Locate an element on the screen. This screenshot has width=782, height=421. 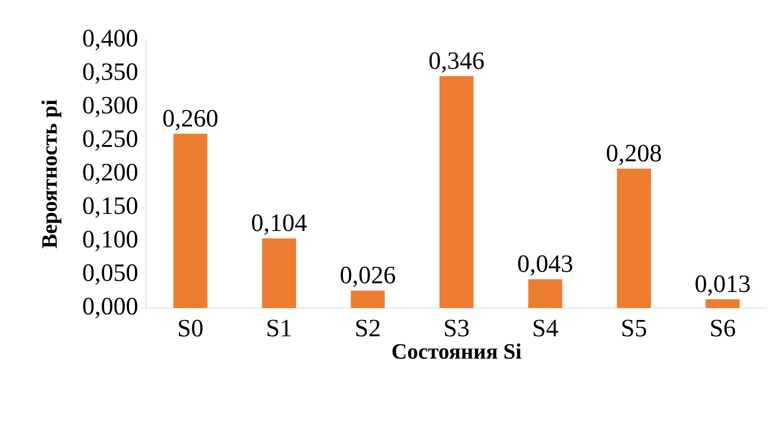
y-tick-label: 0,100 is located at coordinates (110, 241).